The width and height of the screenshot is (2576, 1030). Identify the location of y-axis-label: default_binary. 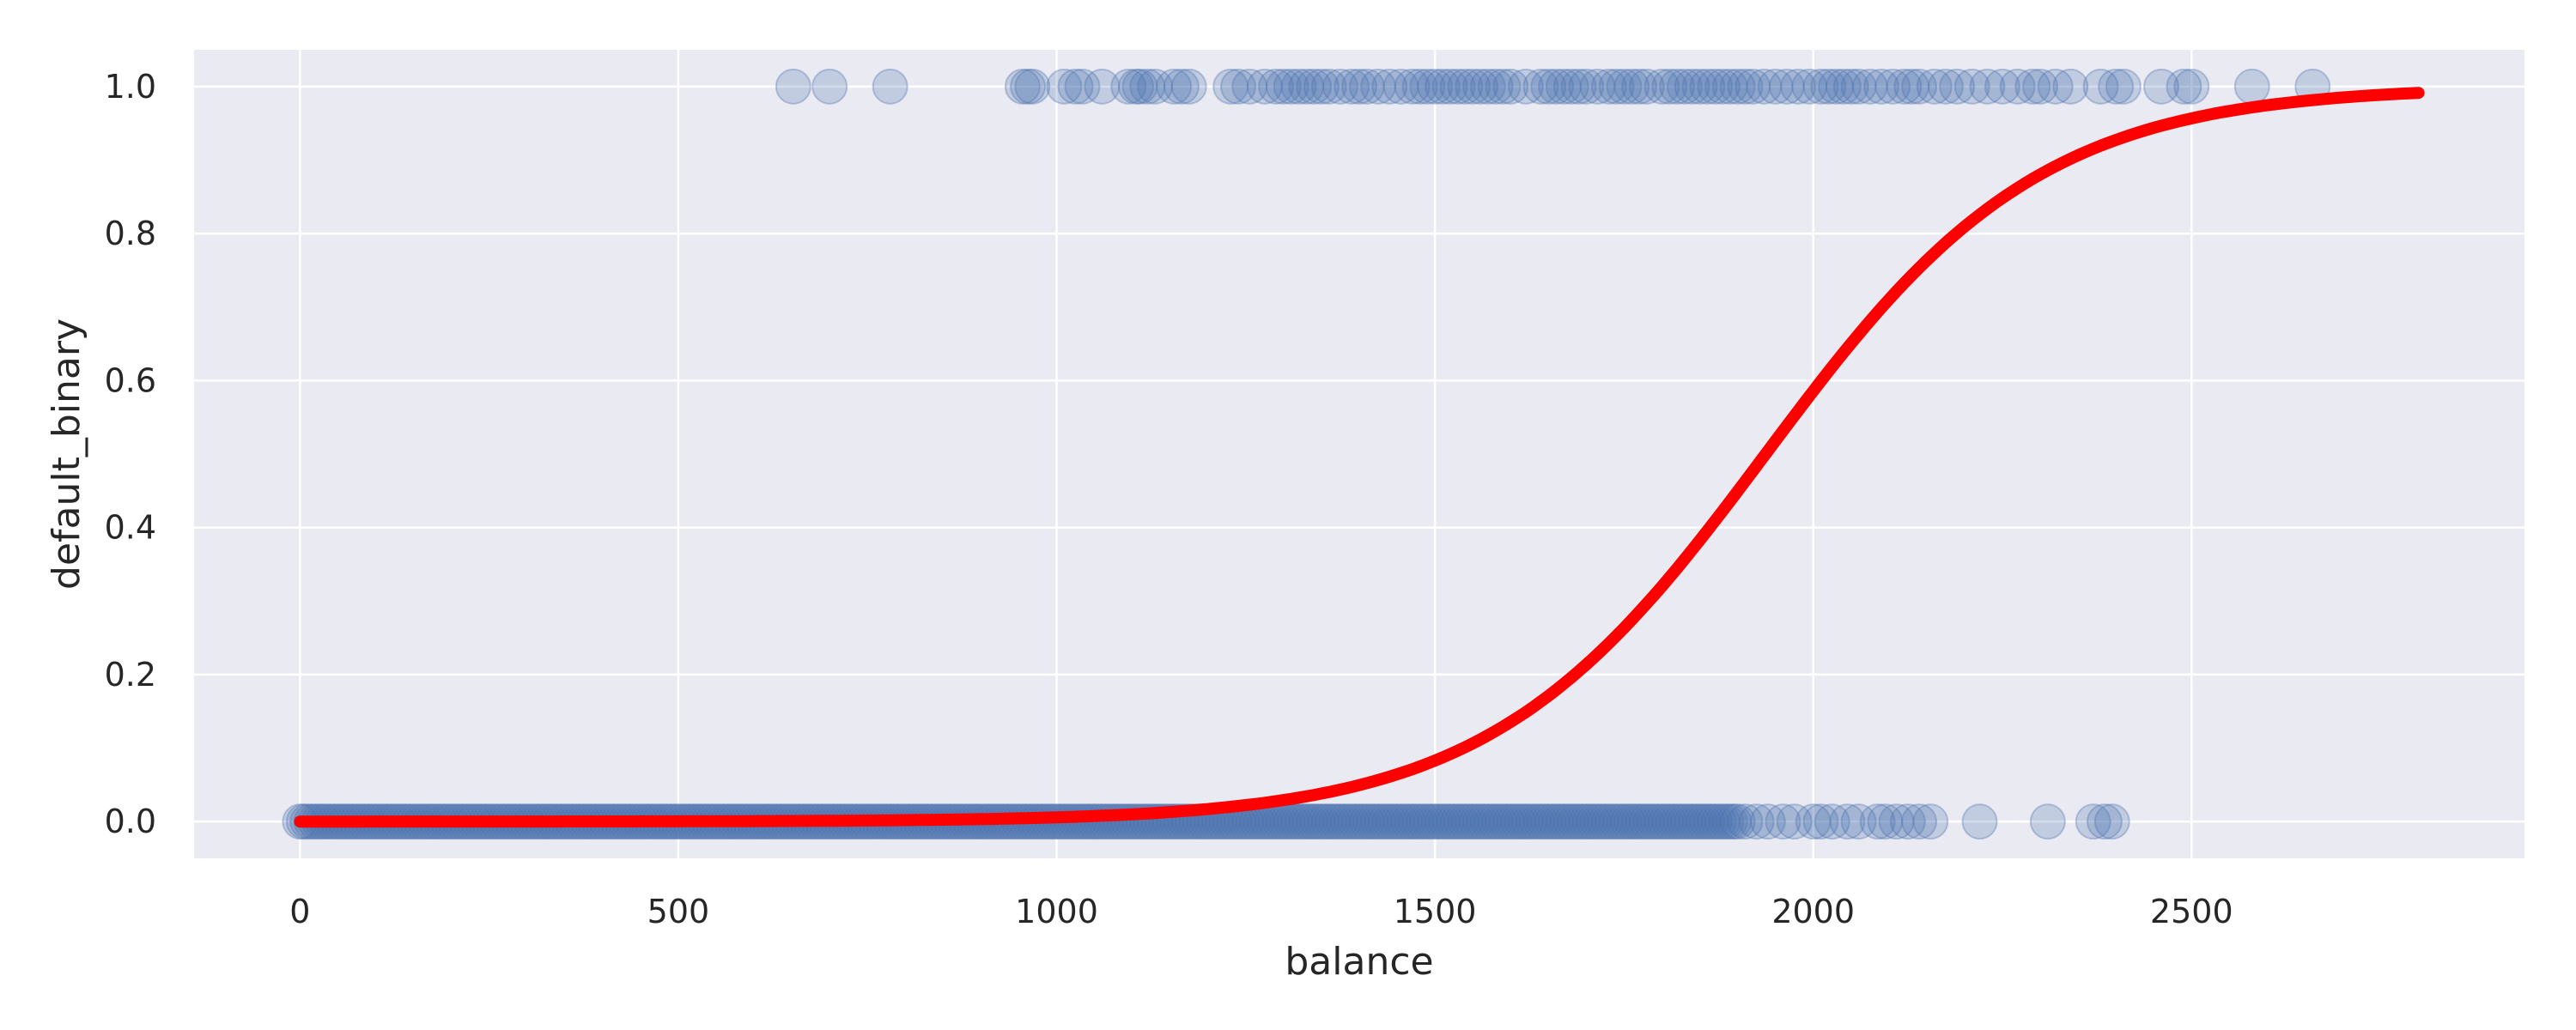
(66, 454).